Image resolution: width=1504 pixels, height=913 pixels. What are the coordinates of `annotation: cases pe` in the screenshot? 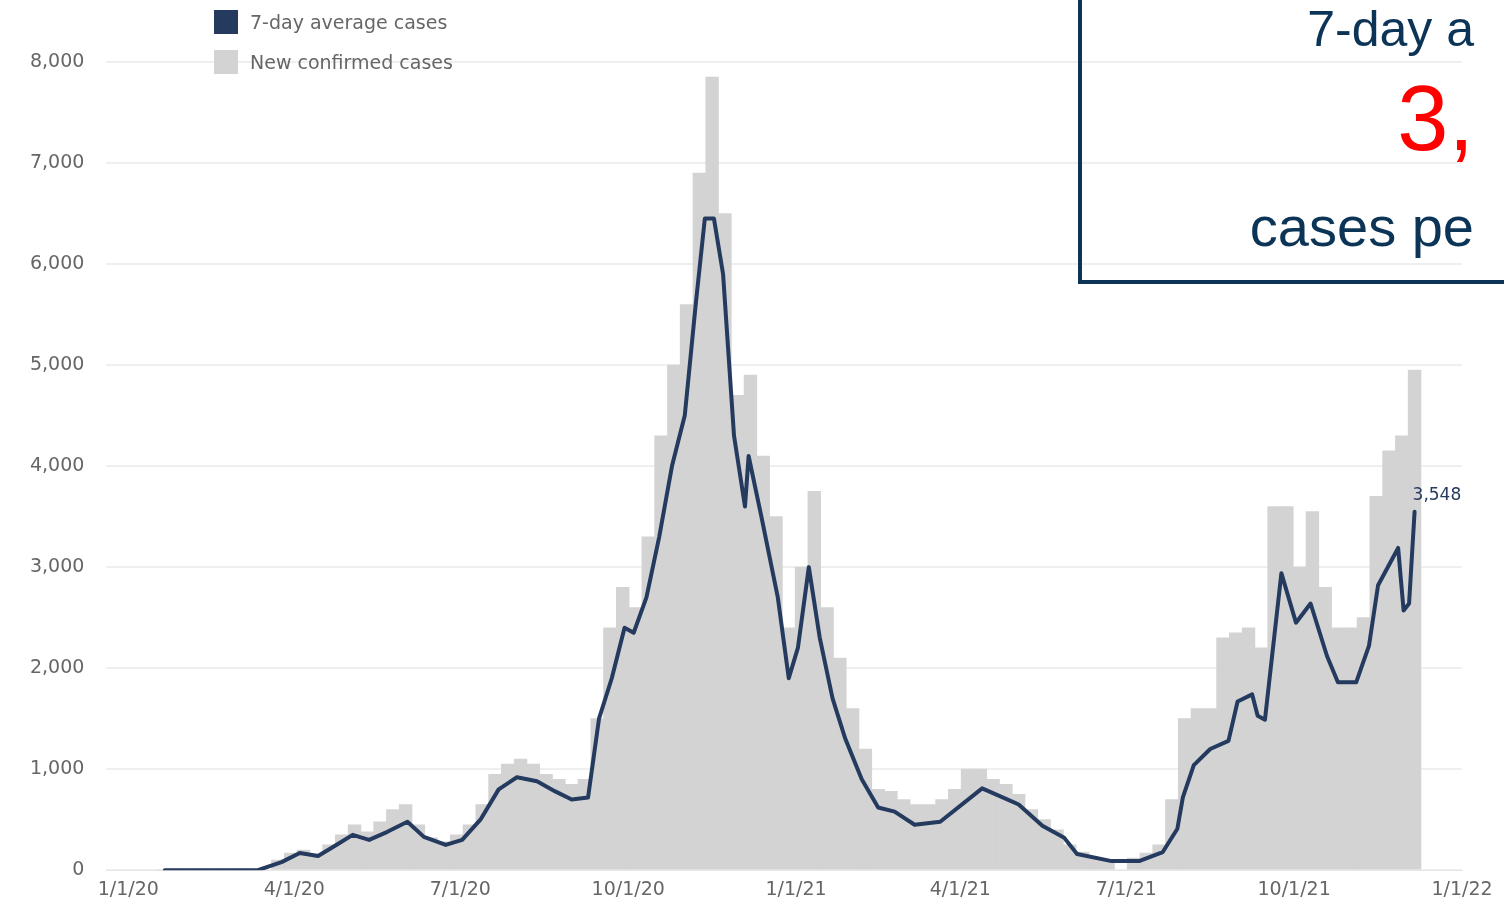 It's located at (1361, 226).